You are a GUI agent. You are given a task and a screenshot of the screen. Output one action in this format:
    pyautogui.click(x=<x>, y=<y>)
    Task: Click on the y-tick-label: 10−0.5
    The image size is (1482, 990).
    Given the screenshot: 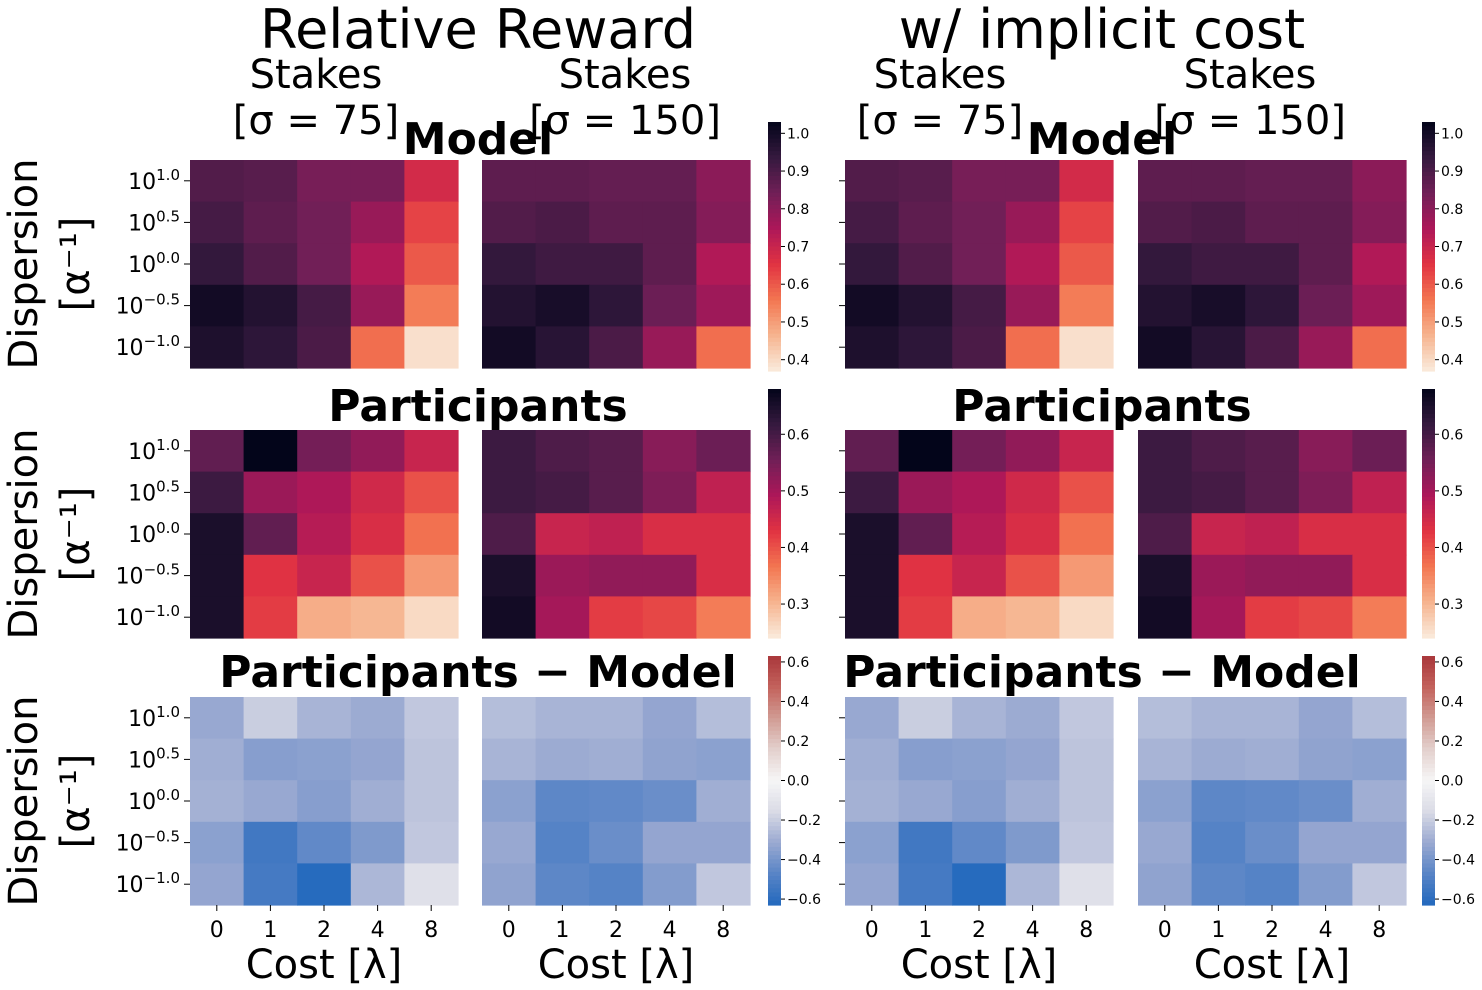 What is the action you would take?
    pyautogui.click(x=148, y=305)
    